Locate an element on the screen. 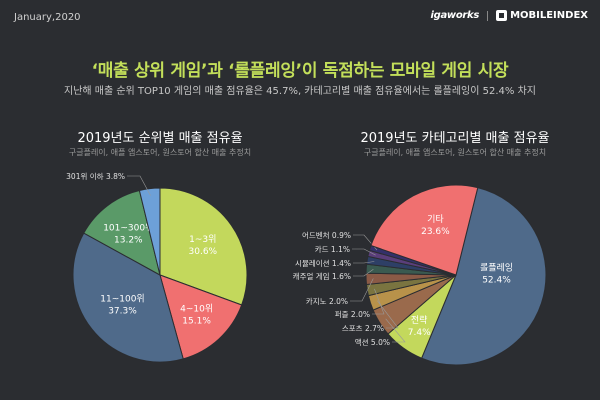 This screenshot has width=600, height=400. chart1-value-2: 37.3% is located at coordinates (122, 312).